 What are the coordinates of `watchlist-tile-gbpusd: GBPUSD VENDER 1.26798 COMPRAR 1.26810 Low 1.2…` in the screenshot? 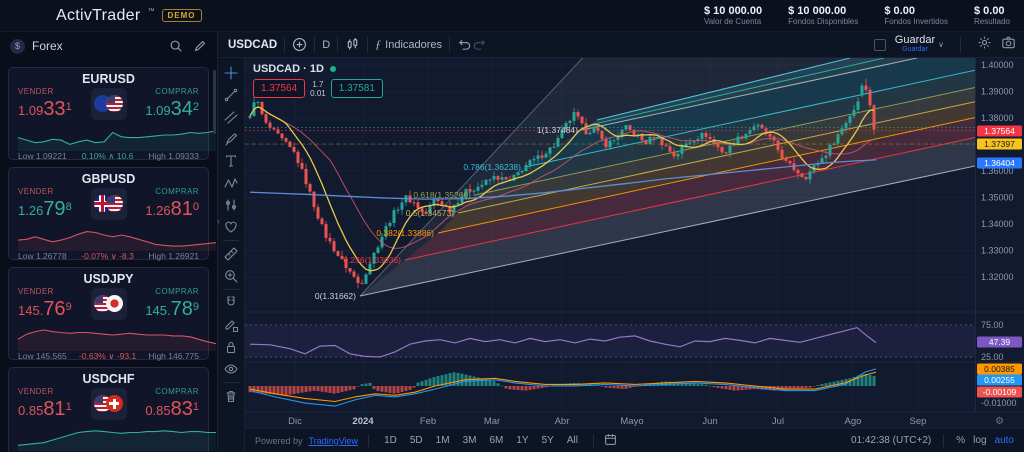 It's located at (112, 214).